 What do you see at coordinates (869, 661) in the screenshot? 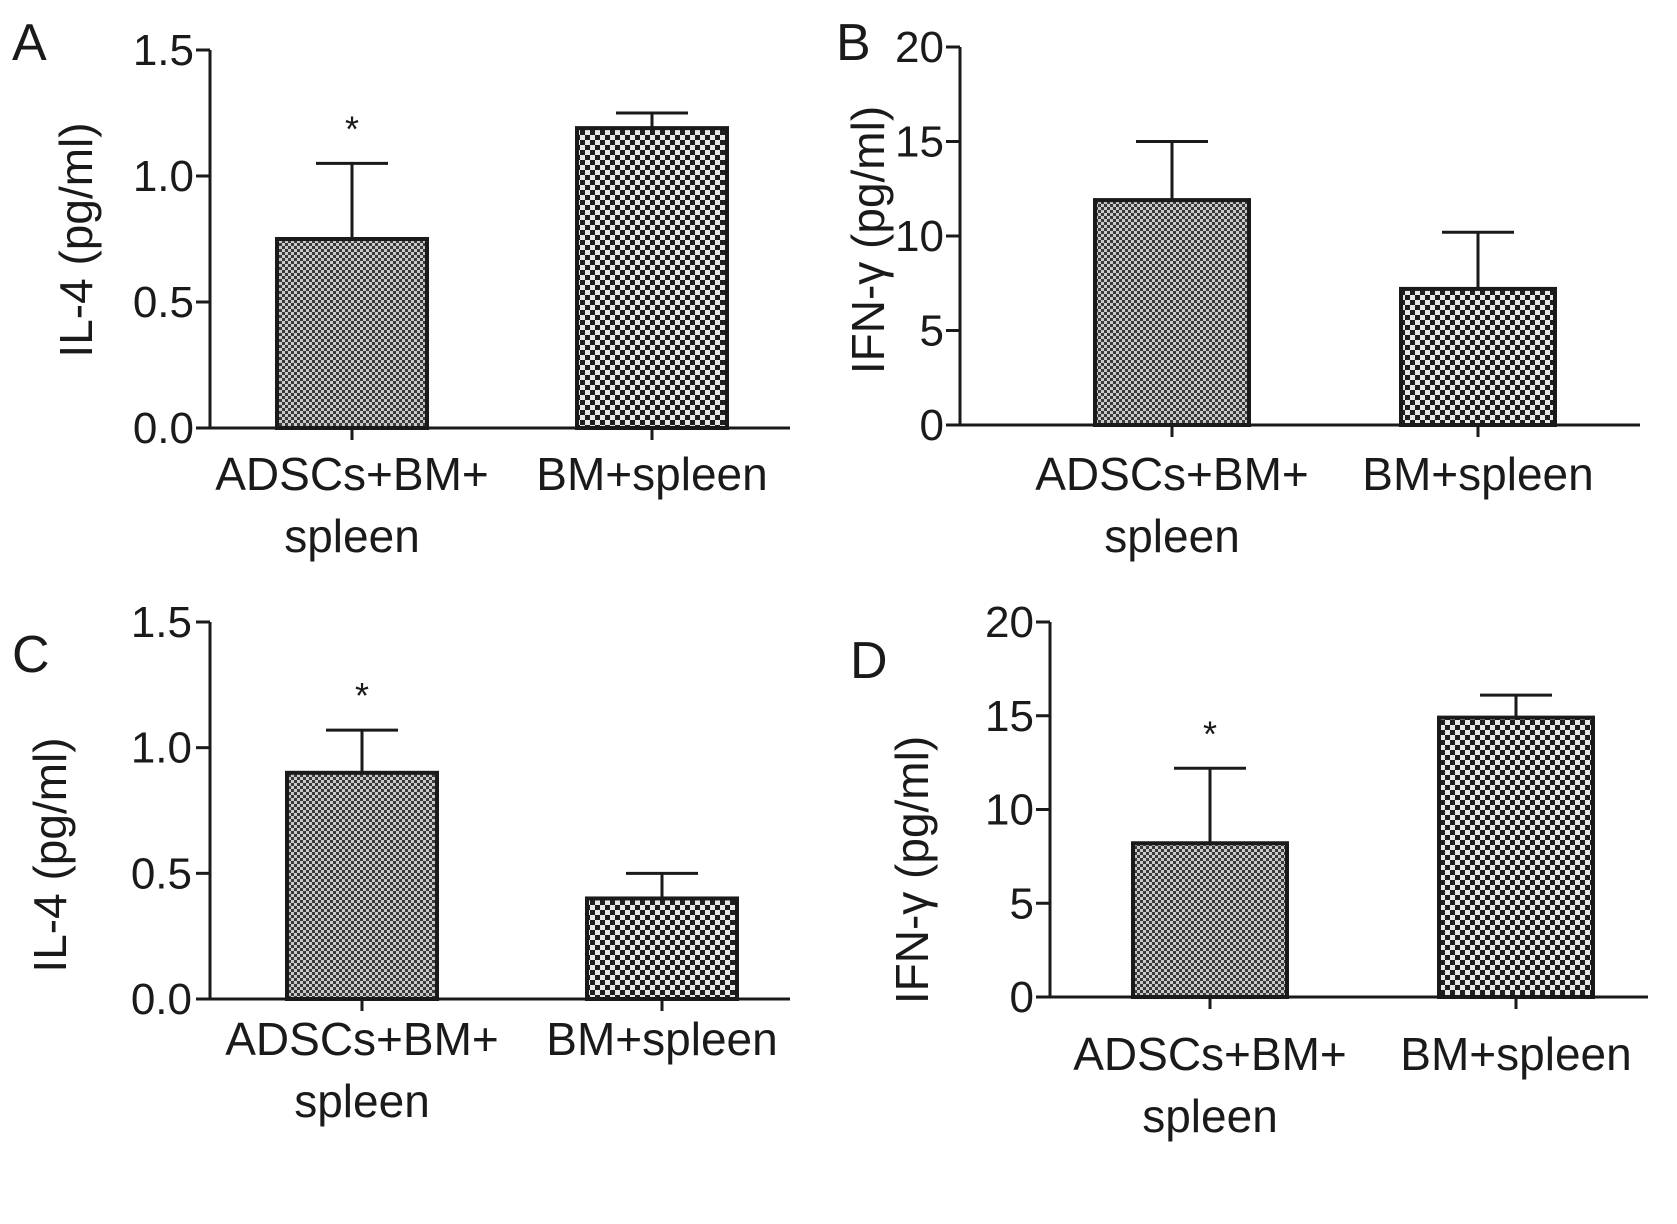
I see `panel-letter: D` at bounding box center [869, 661].